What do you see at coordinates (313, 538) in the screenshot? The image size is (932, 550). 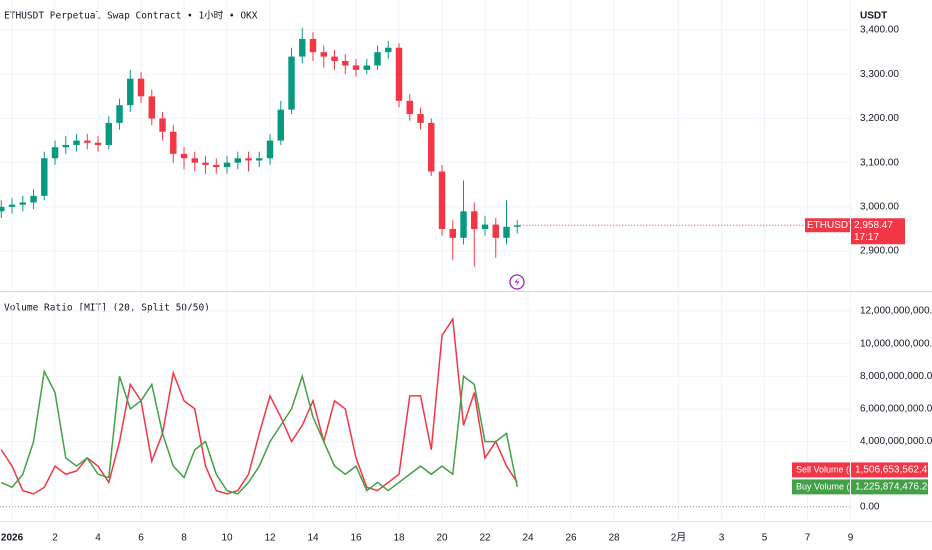 I see `x-tick-label: 14` at bounding box center [313, 538].